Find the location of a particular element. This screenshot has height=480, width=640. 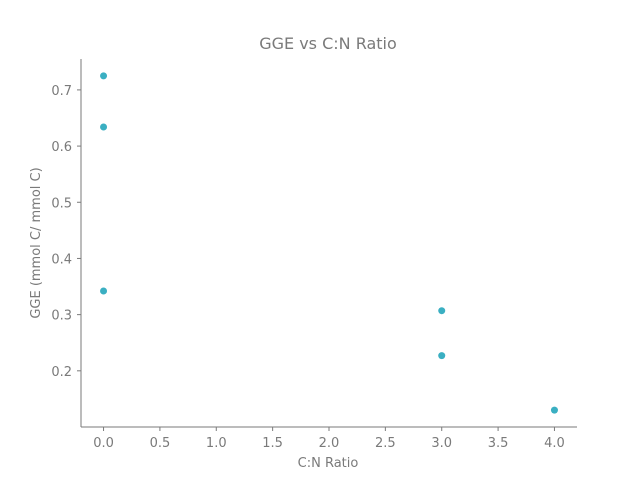

x-ticks: 0.0 0.5 1.0 1.5 2.0 2.5 3.0 3.5 4.0 is located at coordinates (329, 439).